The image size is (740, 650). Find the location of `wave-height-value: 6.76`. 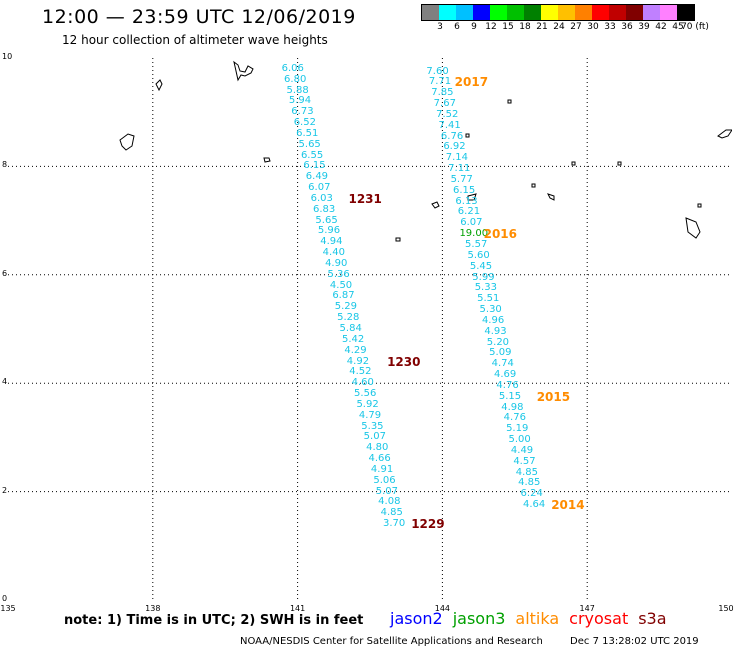

wave-height-value: 6.76 is located at coordinates (452, 136).